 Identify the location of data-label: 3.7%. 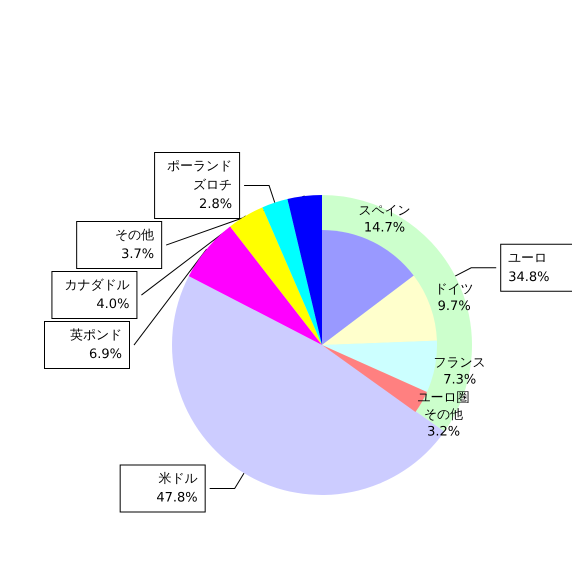
(137, 254).